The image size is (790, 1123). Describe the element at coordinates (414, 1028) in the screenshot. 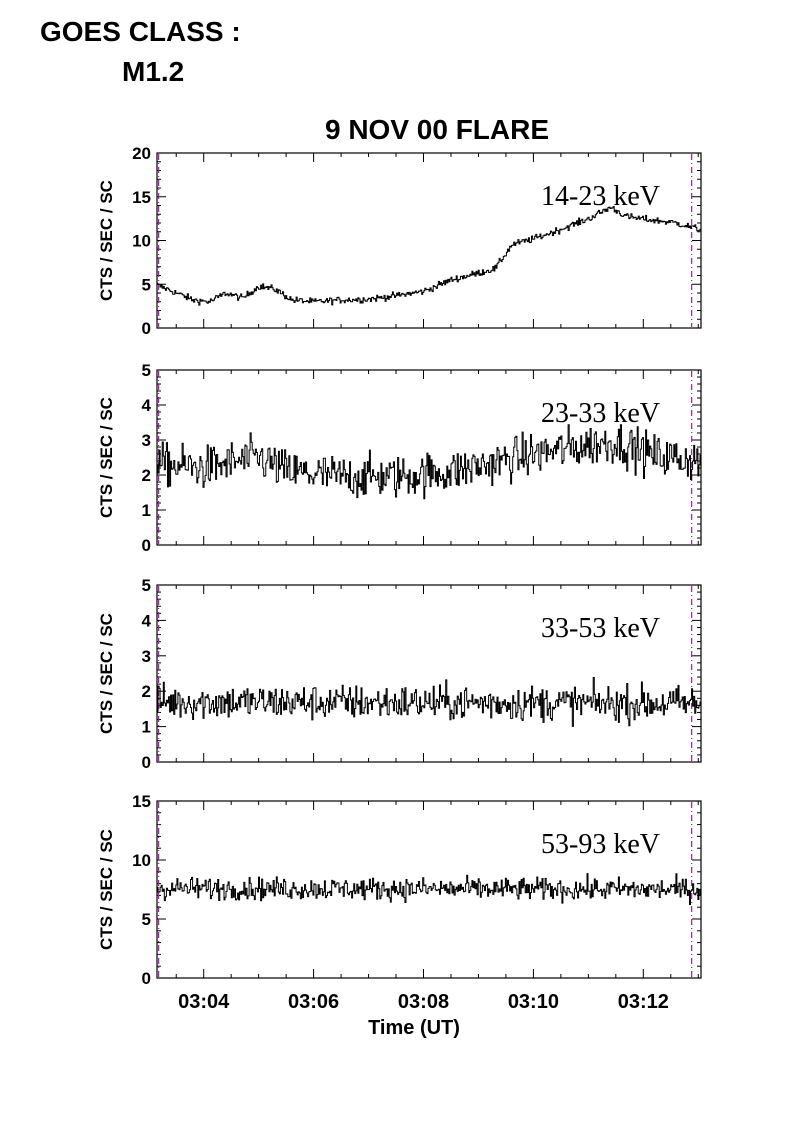

I see `x-axis-label: Time (UT)` at that location.